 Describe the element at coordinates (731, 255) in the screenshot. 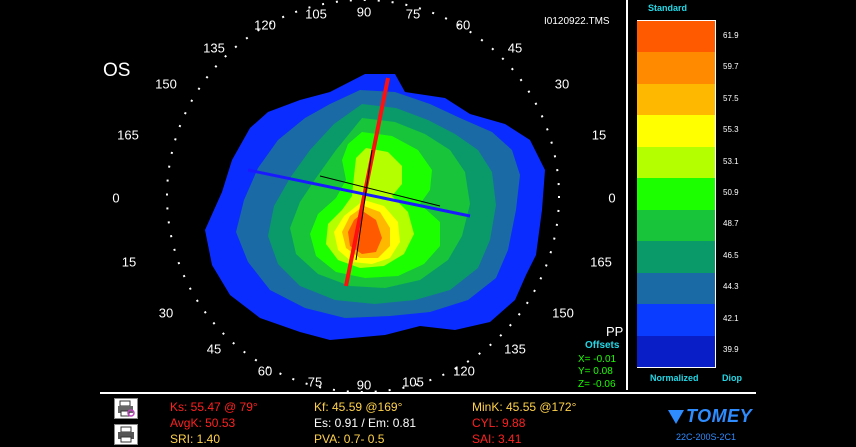

I see `scale-value: 46.5` at that location.